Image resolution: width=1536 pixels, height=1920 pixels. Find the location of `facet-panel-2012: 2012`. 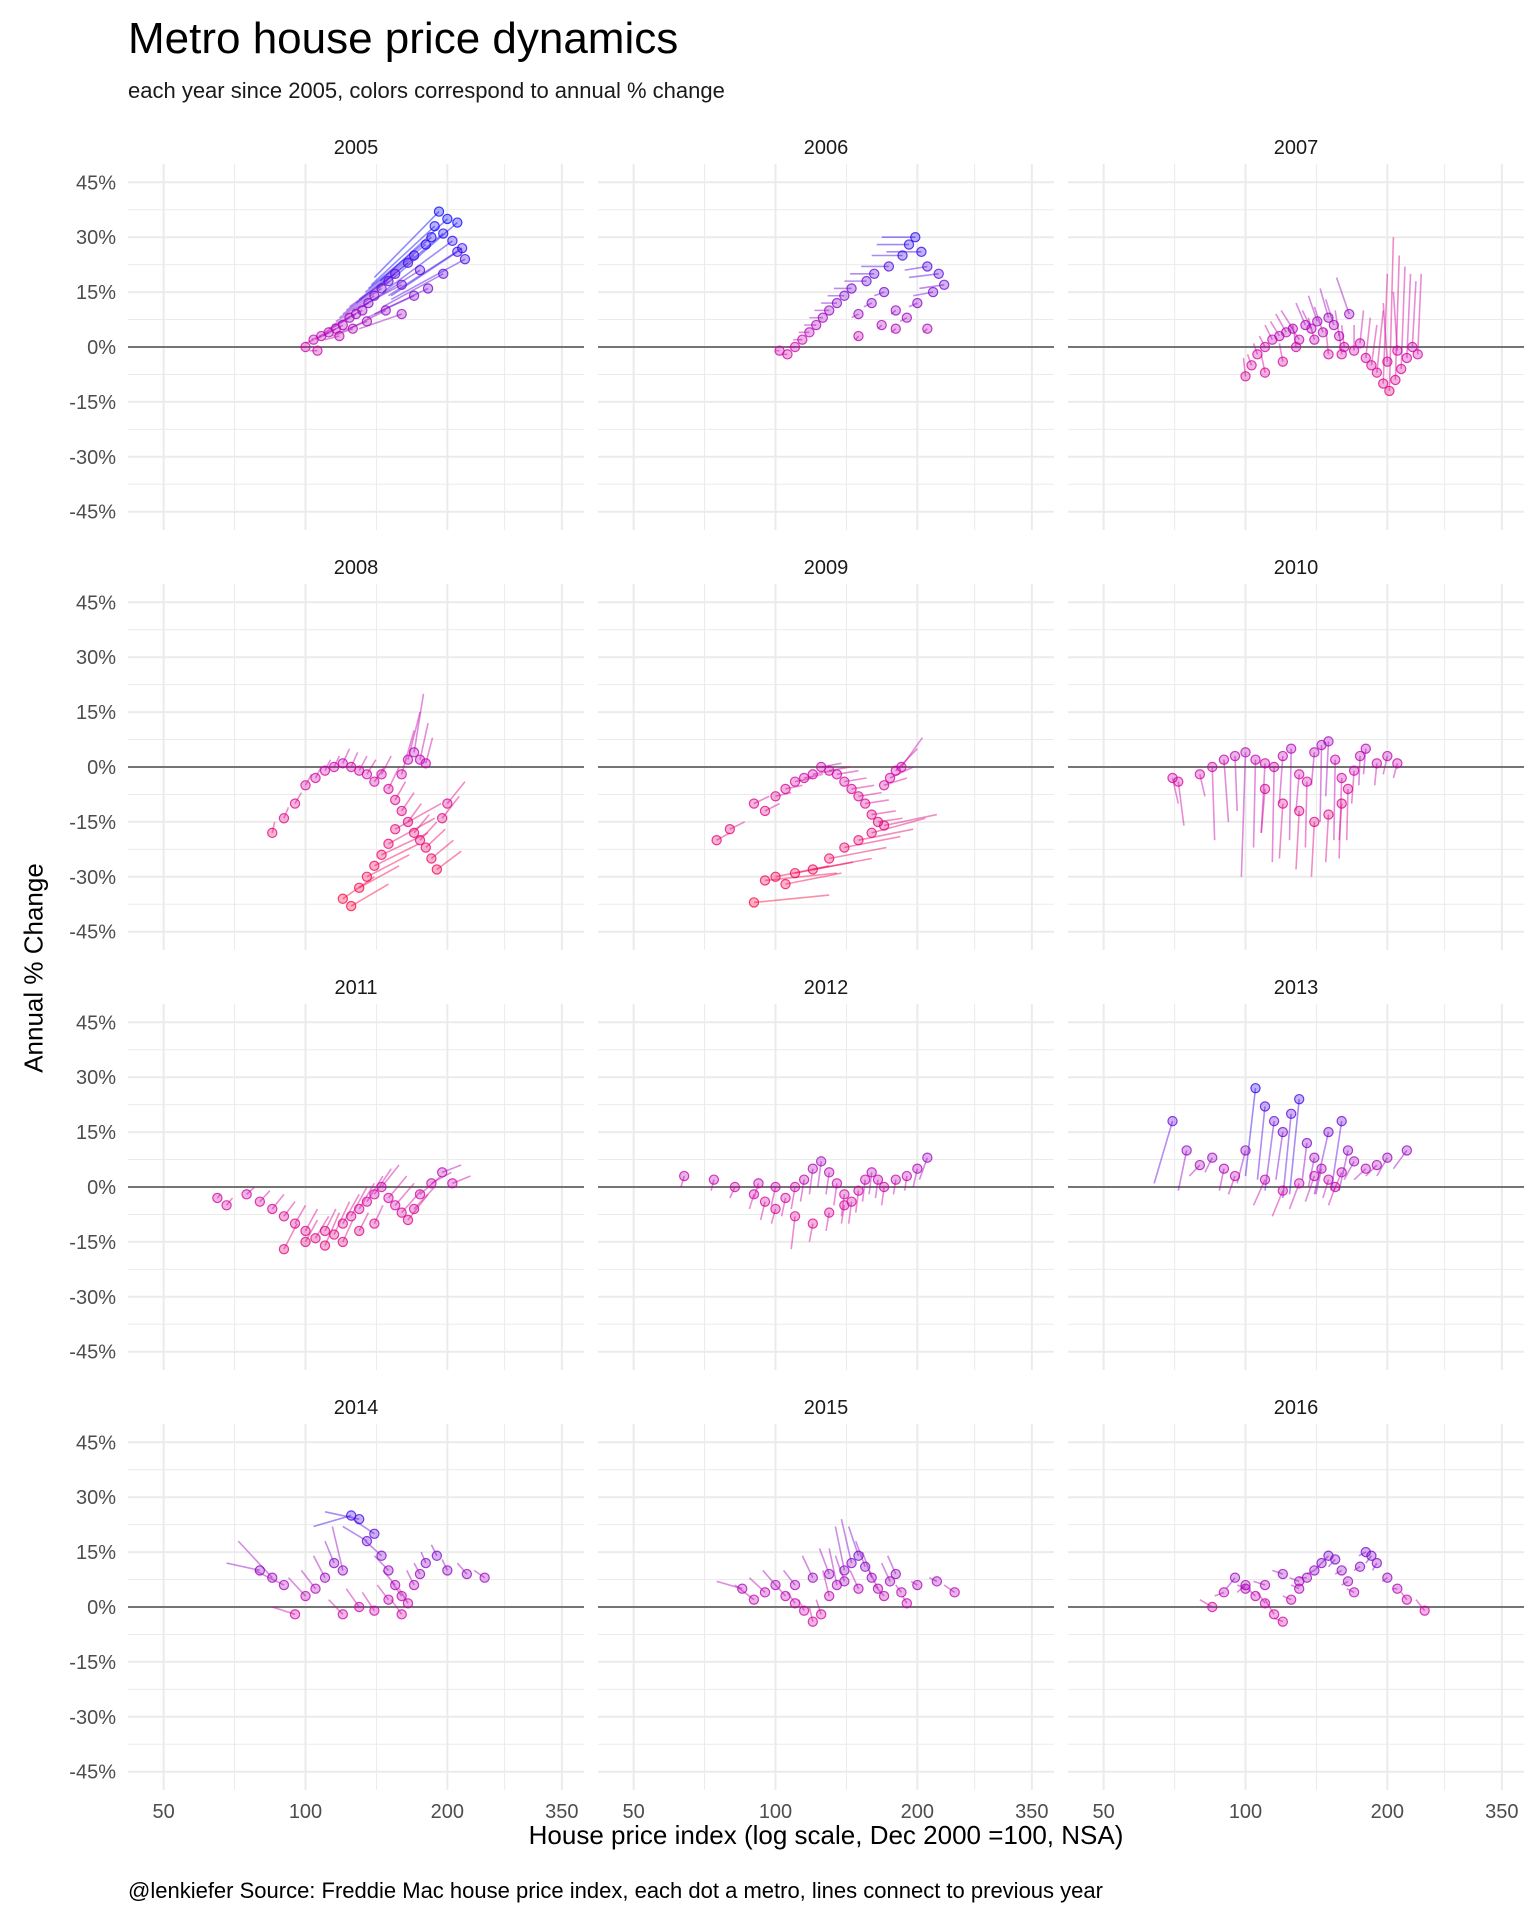

facet-panel-2012: 2012 is located at coordinates (826, 1173).